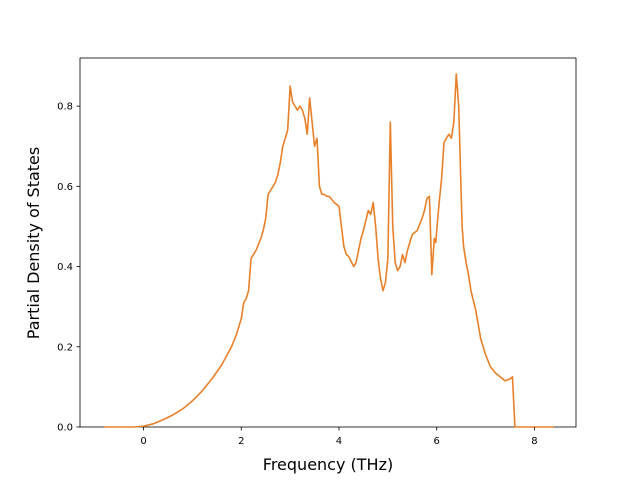  Describe the element at coordinates (534, 441) in the screenshot. I see `x-tick-label: 8` at that location.